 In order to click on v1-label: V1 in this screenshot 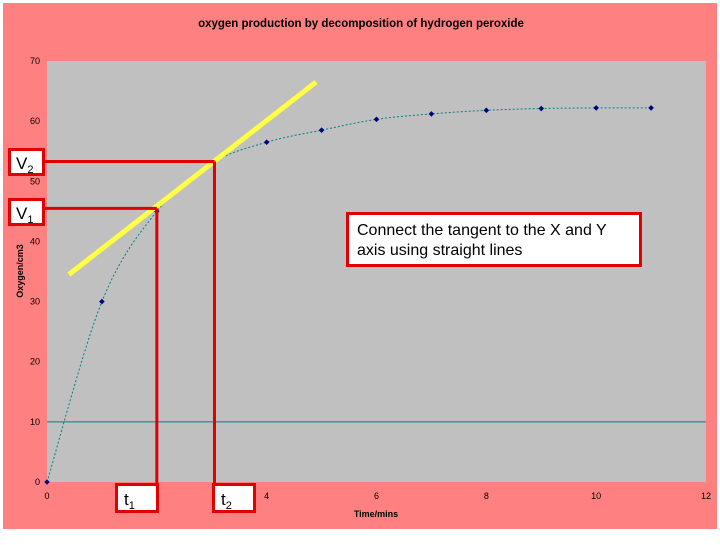, I will do `click(26, 212)`.